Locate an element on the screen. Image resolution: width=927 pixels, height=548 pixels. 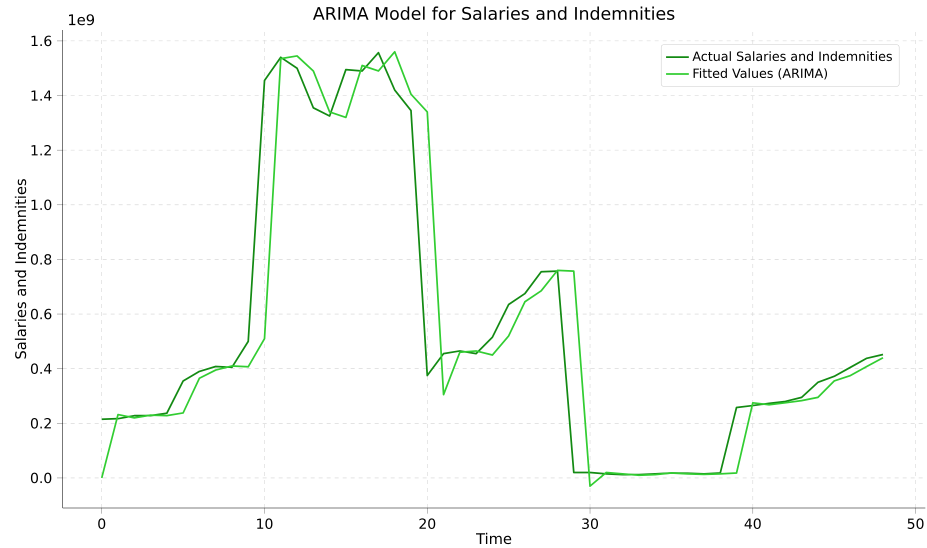
legend-label: Actual Salaries and Indemnities is located at coordinates (792, 56).